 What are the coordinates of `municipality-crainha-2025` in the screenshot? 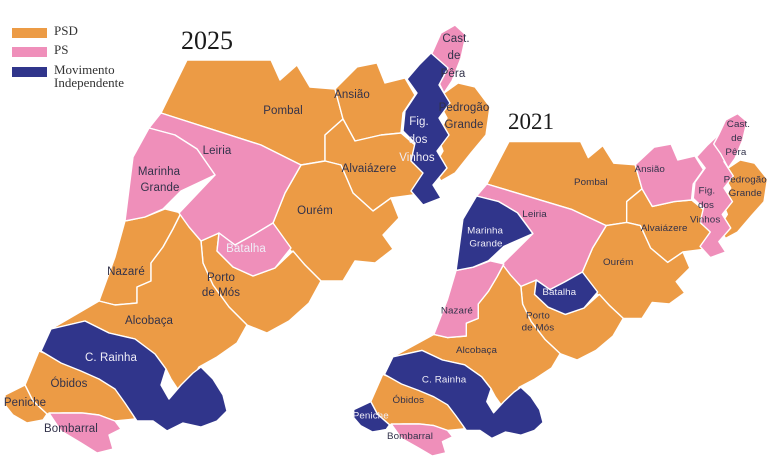 It's located at (134, 376).